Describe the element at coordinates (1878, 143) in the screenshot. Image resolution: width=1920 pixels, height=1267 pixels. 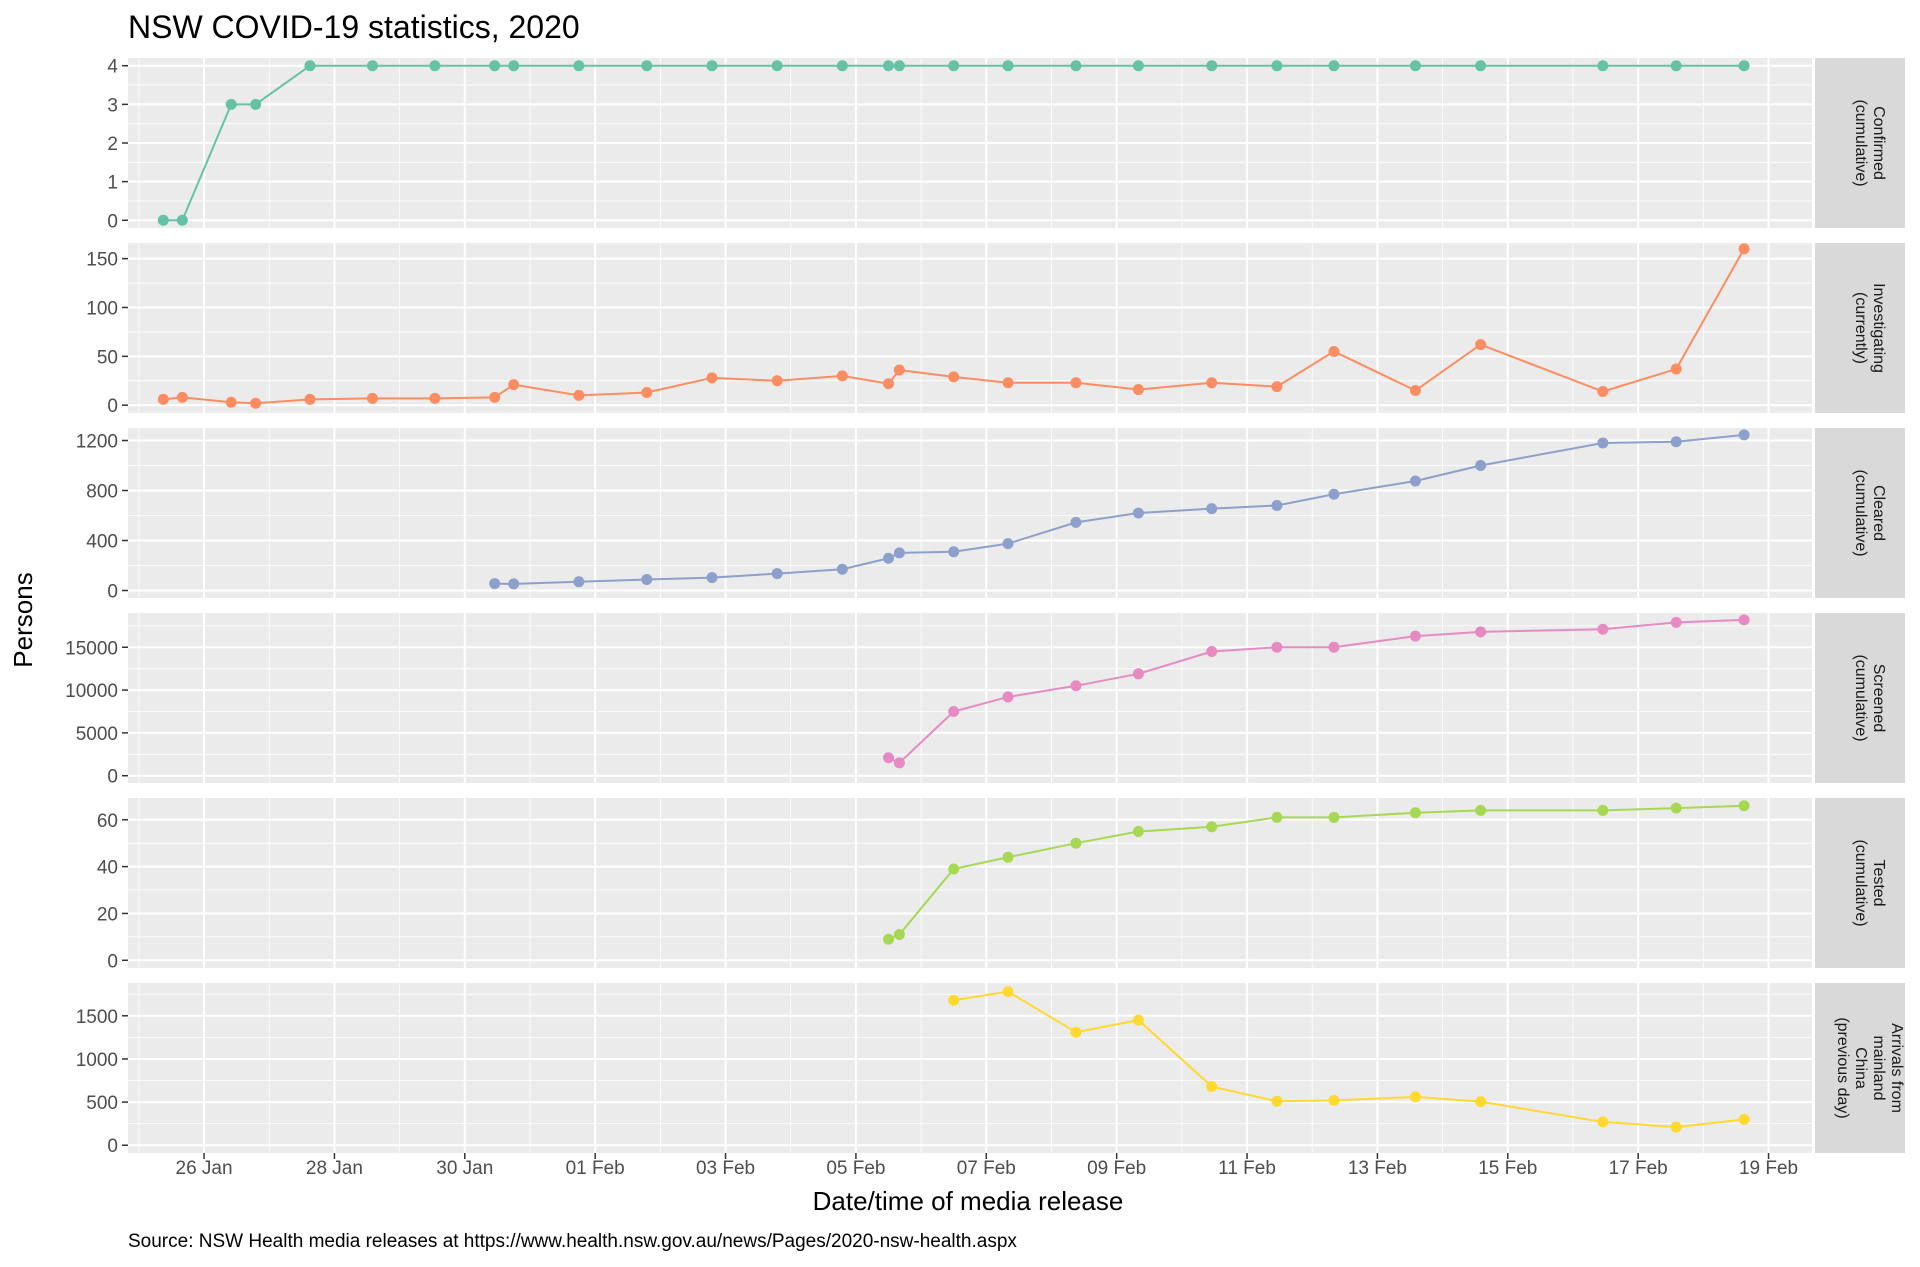
I see `facet-strip-label: Confirmed` at that location.